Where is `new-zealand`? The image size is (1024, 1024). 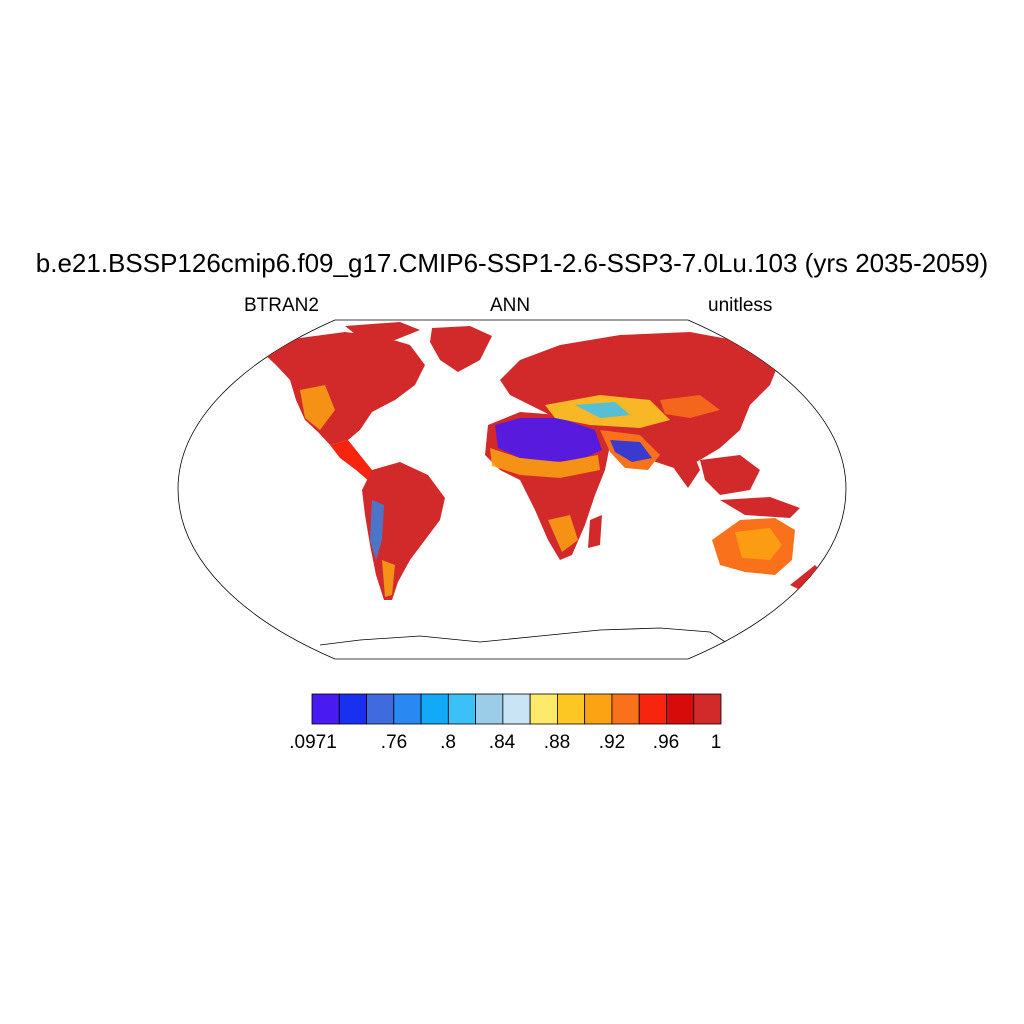
new-zealand is located at coordinates (806, 577).